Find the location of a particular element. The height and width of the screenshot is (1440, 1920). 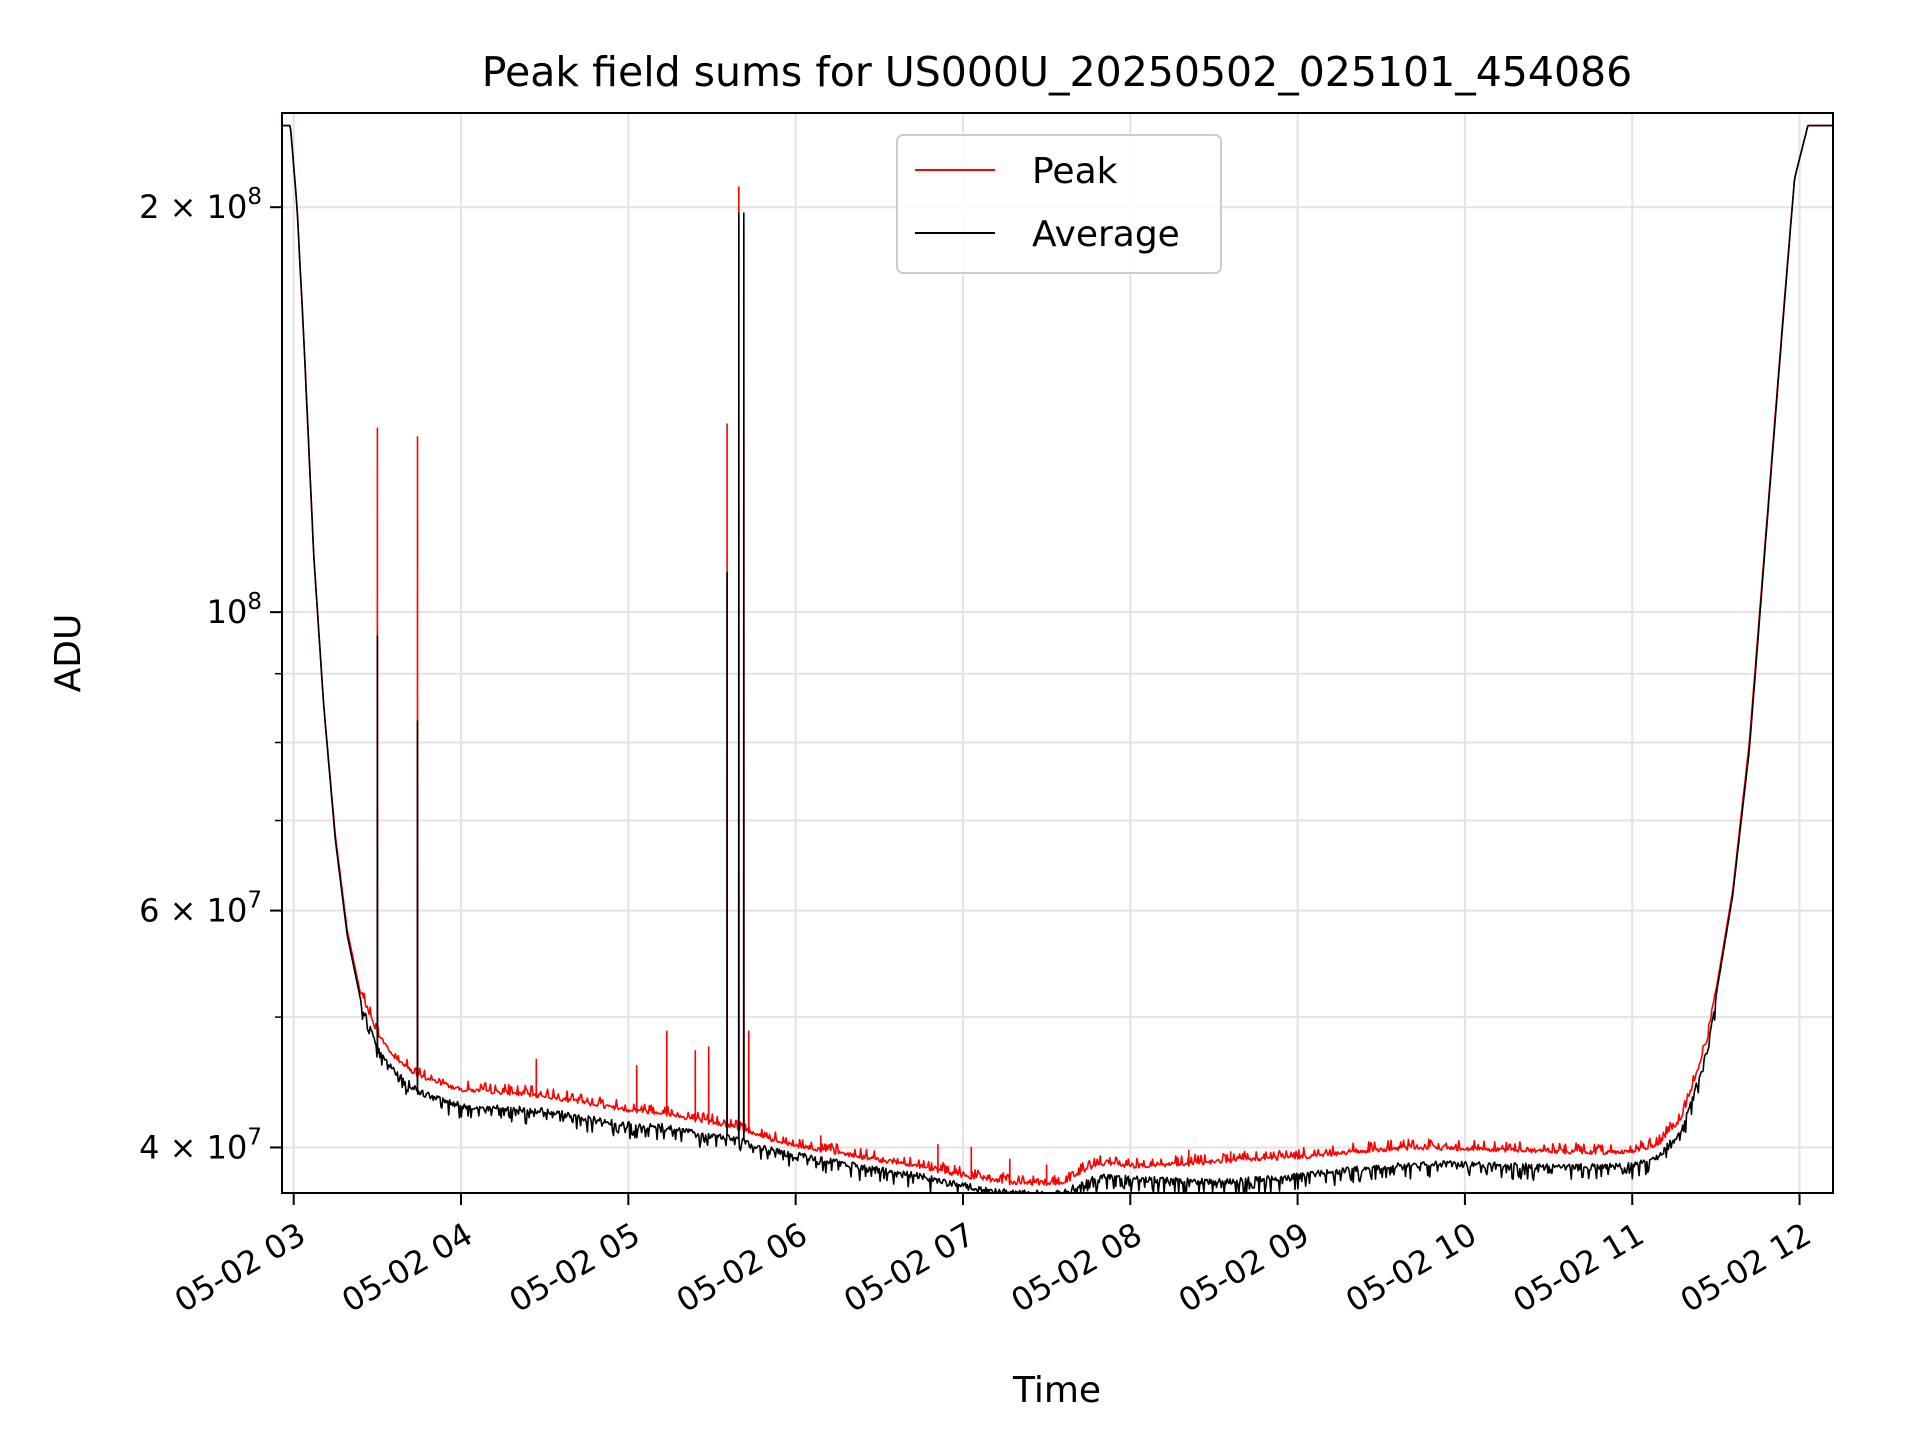

legend-label-average: Average is located at coordinates (1106, 234).